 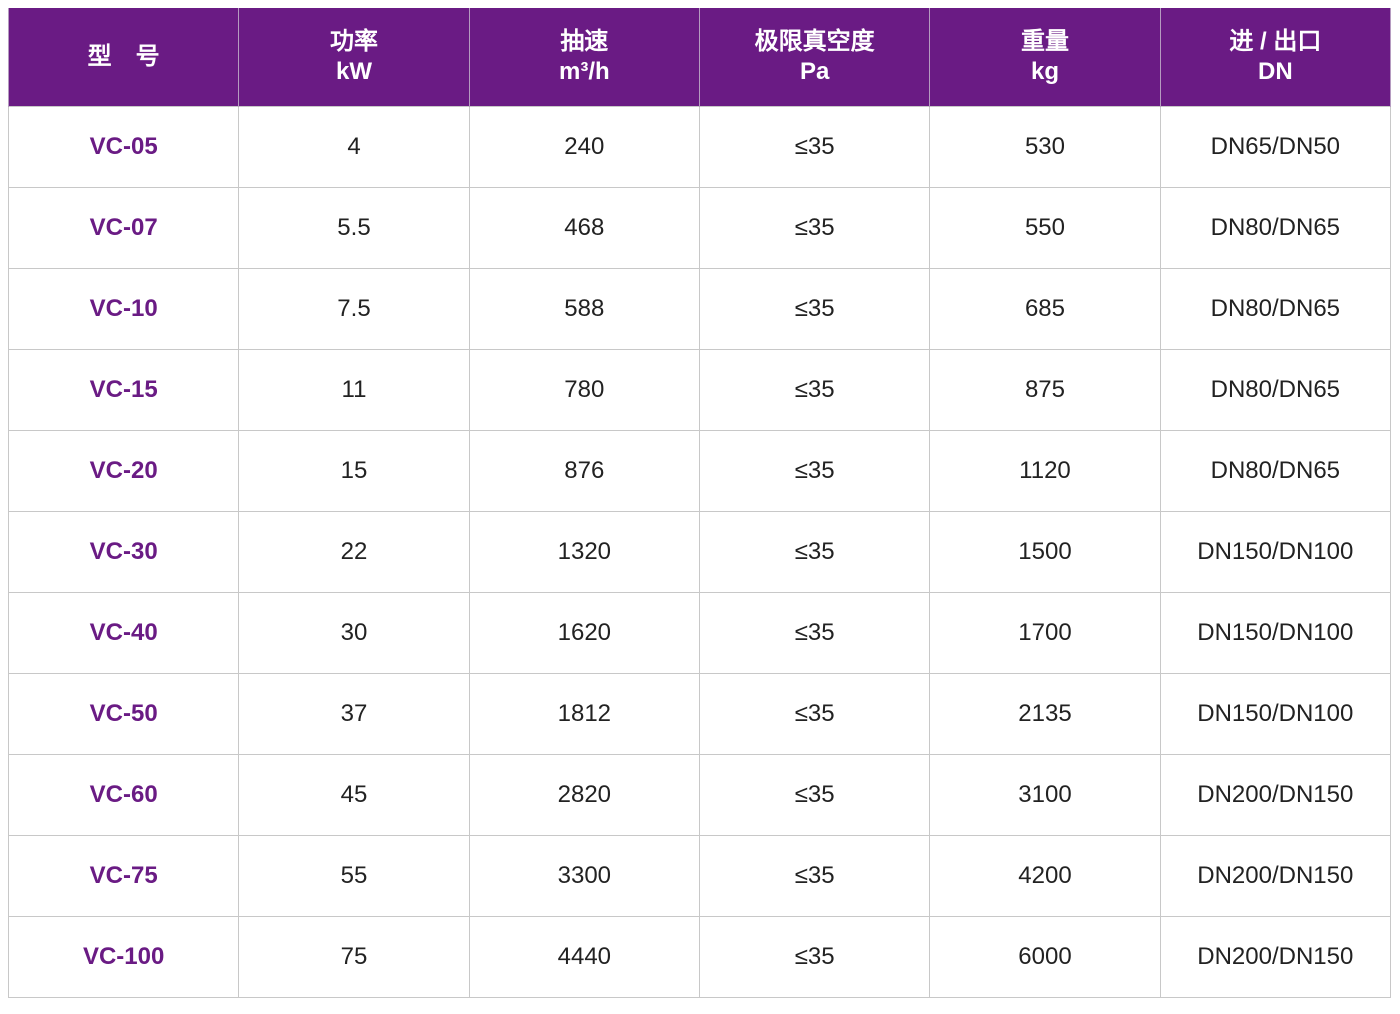 What do you see at coordinates (354, 957) in the screenshot?
I see `value-cell: 75` at bounding box center [354, 957].